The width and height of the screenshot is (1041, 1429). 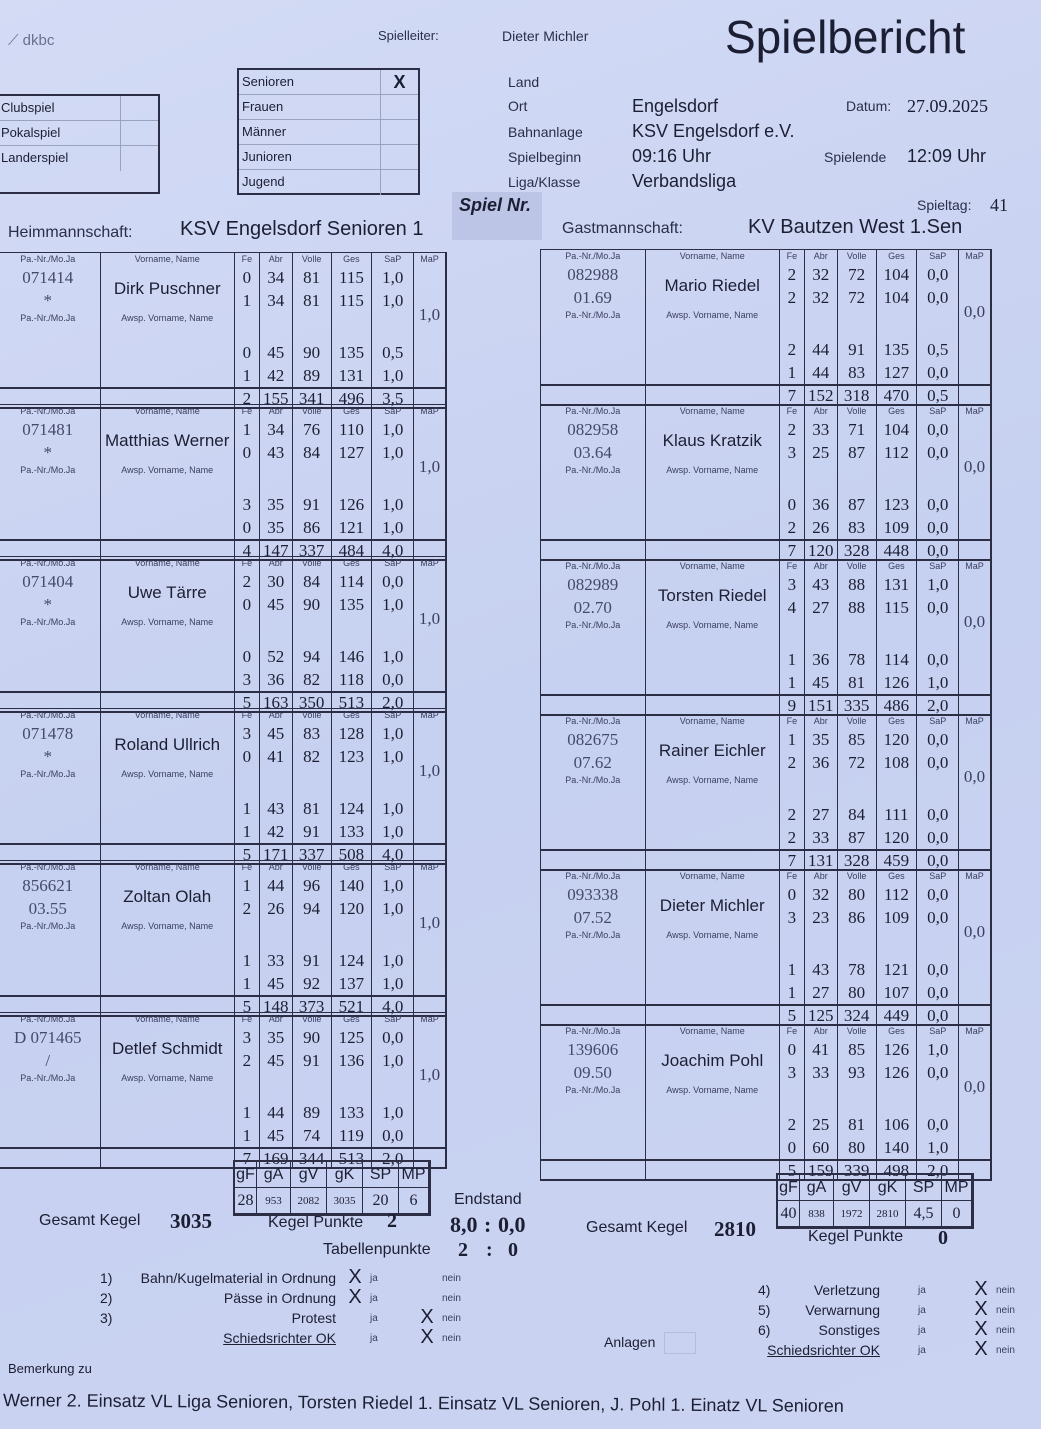 I want to click on lane-fe: 3, so click(x=792, y=917).